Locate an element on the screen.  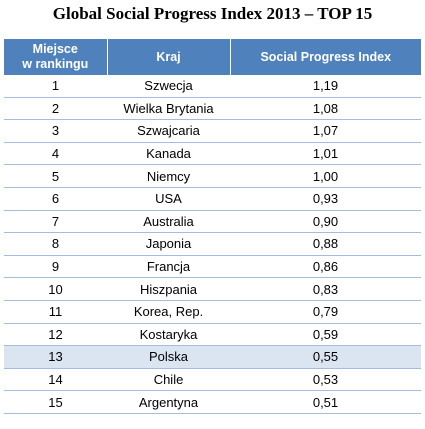
header-rank-label: Miejsce w rankingu is located at coordinates (55, 56).